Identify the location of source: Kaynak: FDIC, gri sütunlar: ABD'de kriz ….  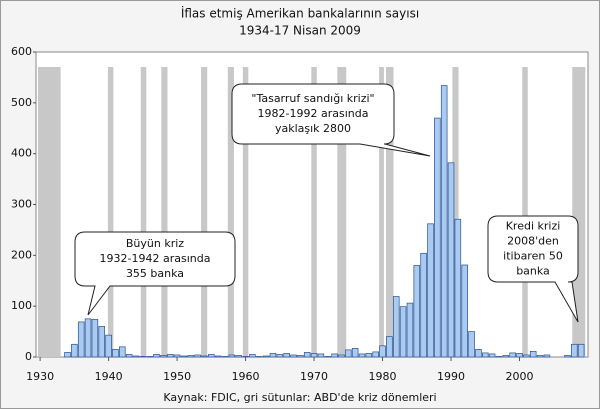
(299, 397).